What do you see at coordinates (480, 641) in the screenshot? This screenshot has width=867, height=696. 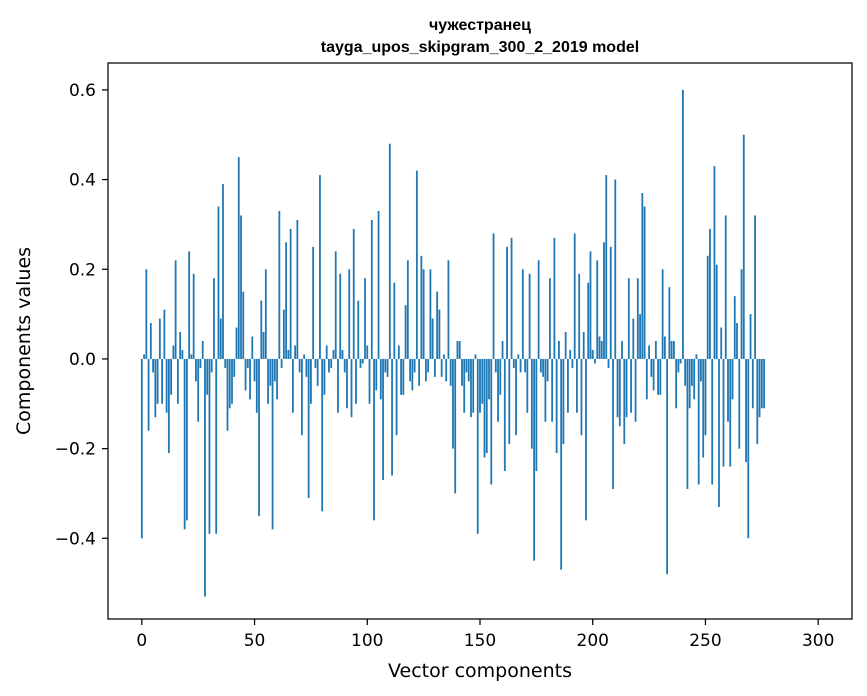 I see `x-tick-label: 150` at bounding box center [480, 641].